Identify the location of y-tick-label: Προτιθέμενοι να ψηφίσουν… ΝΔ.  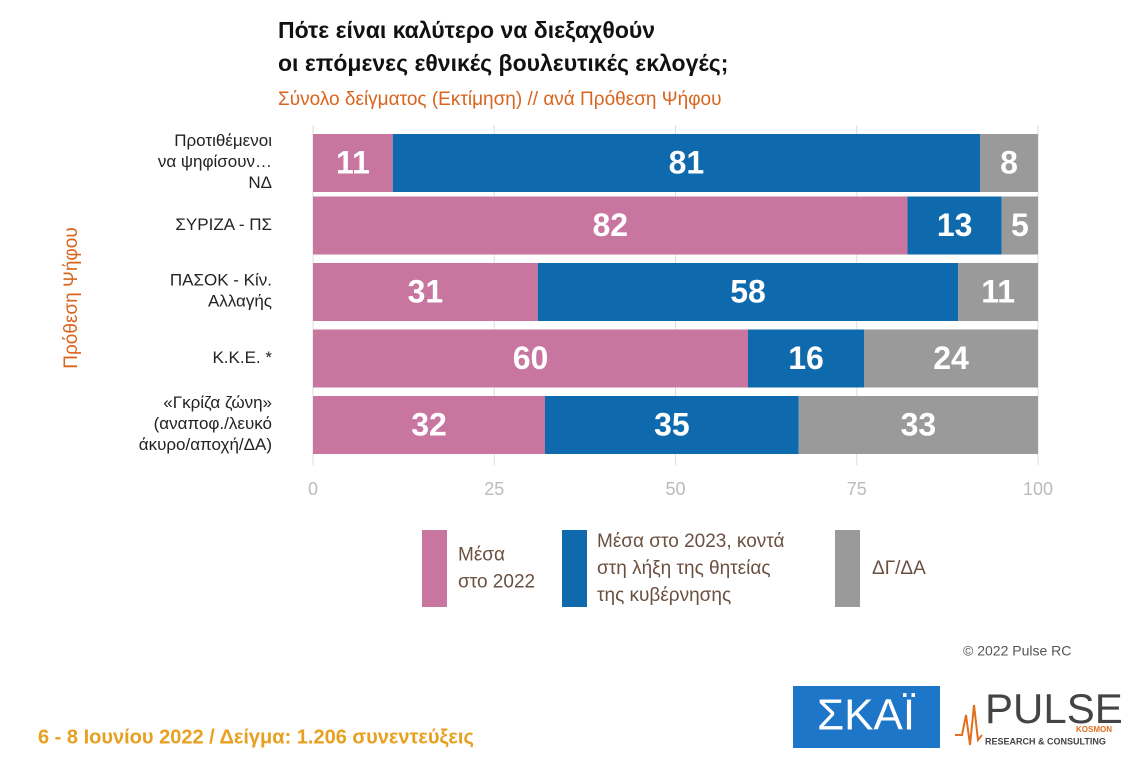
(215, 161).